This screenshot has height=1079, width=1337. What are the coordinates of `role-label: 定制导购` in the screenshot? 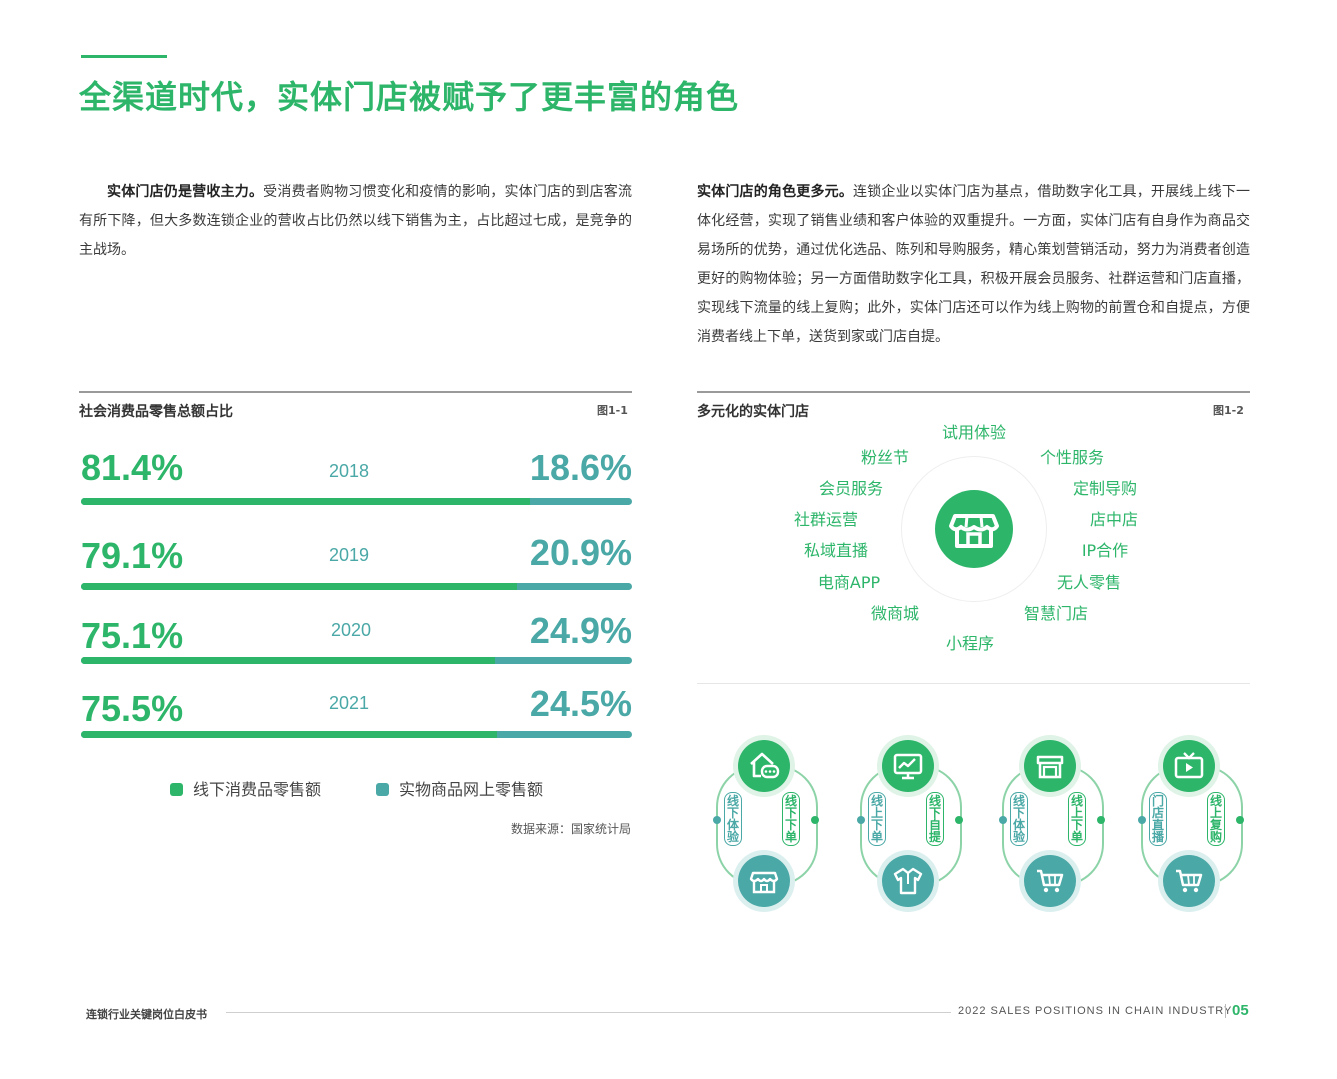 It's located at (1105, 488).